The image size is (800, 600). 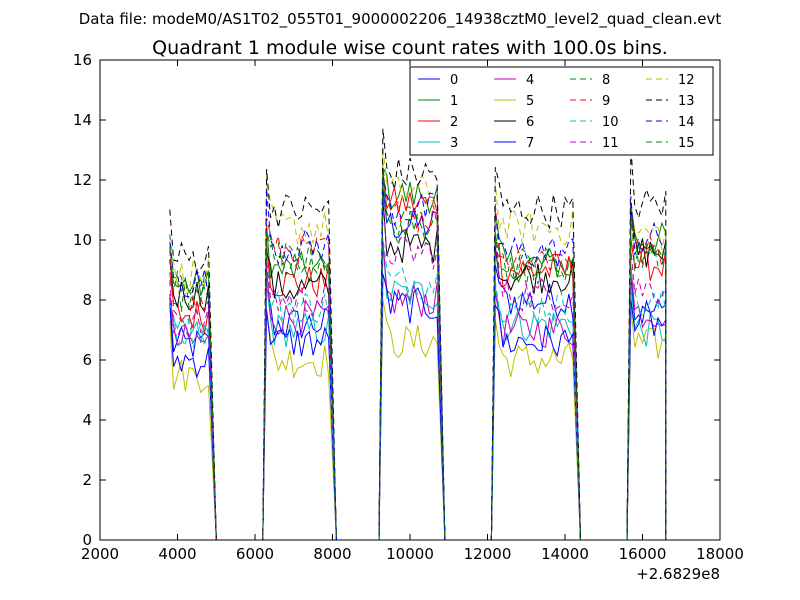 I want to click on x-tick-label: 4000, so click(x=177, y=554).